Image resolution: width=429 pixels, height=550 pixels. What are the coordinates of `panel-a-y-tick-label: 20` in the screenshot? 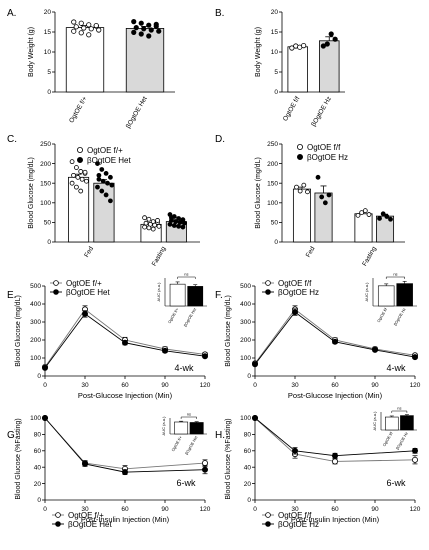 It's located at (48, 12).